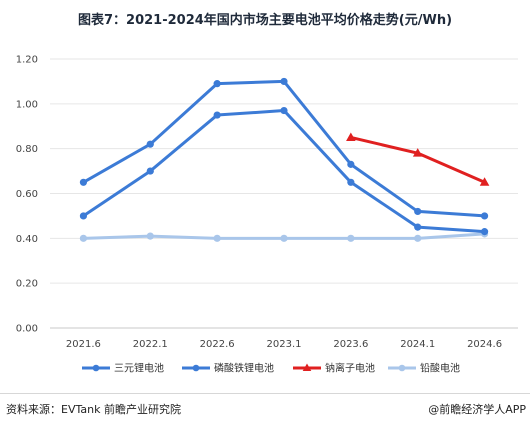 The height and width of the screenshot is (422, 530). I want to click on legend-item: 三元锂电池, so click(123, 368).